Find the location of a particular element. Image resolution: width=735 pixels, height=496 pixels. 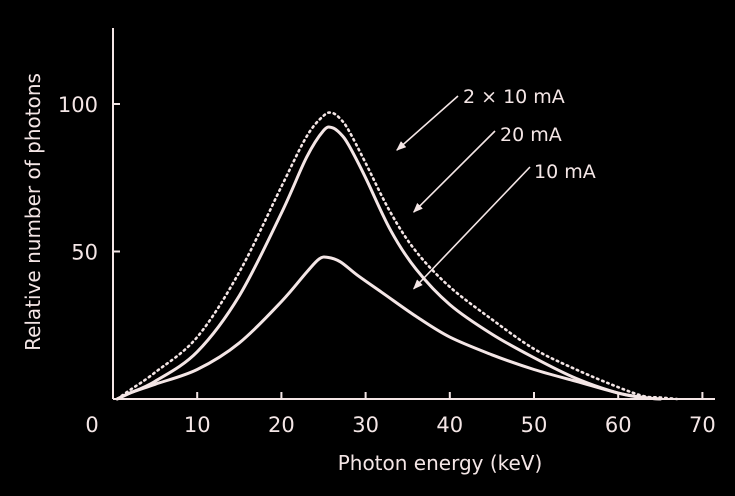

x-tick-label: 70 is located at coordinates (702, 425).